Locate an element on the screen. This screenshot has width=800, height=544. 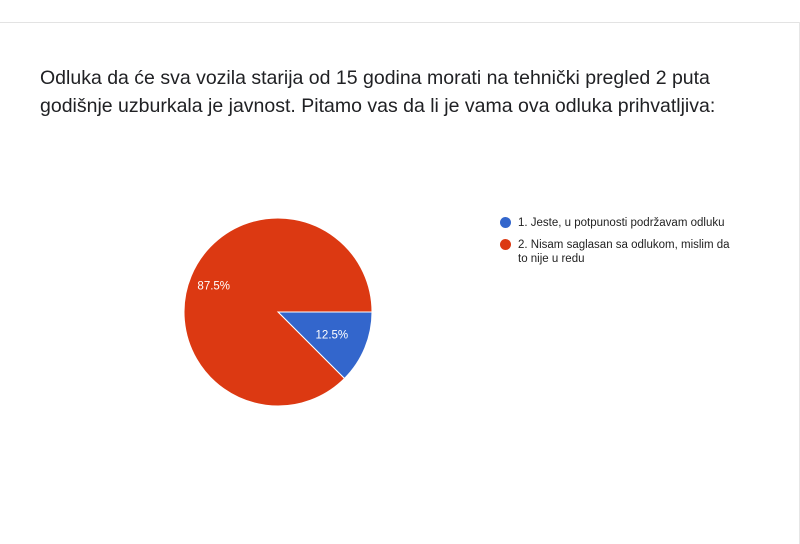
legend-label-jeste: 1. Jeste, u potpunosti podržavam odluku is located at coordinates (621, 223).